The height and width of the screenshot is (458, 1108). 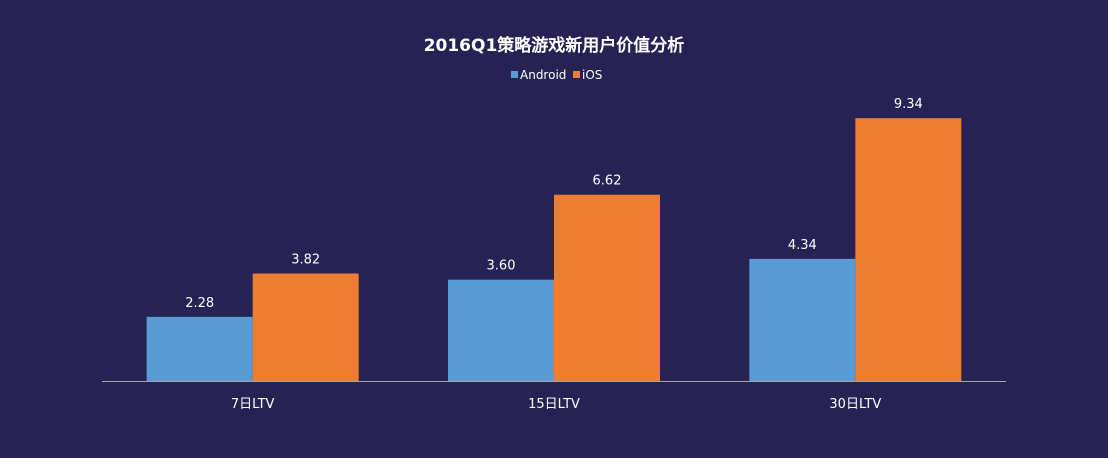 What do you see at coordinates (592, 75) in the screenshot?
I see `legend-label-ios: iOS` at bounding box center [592, 75].